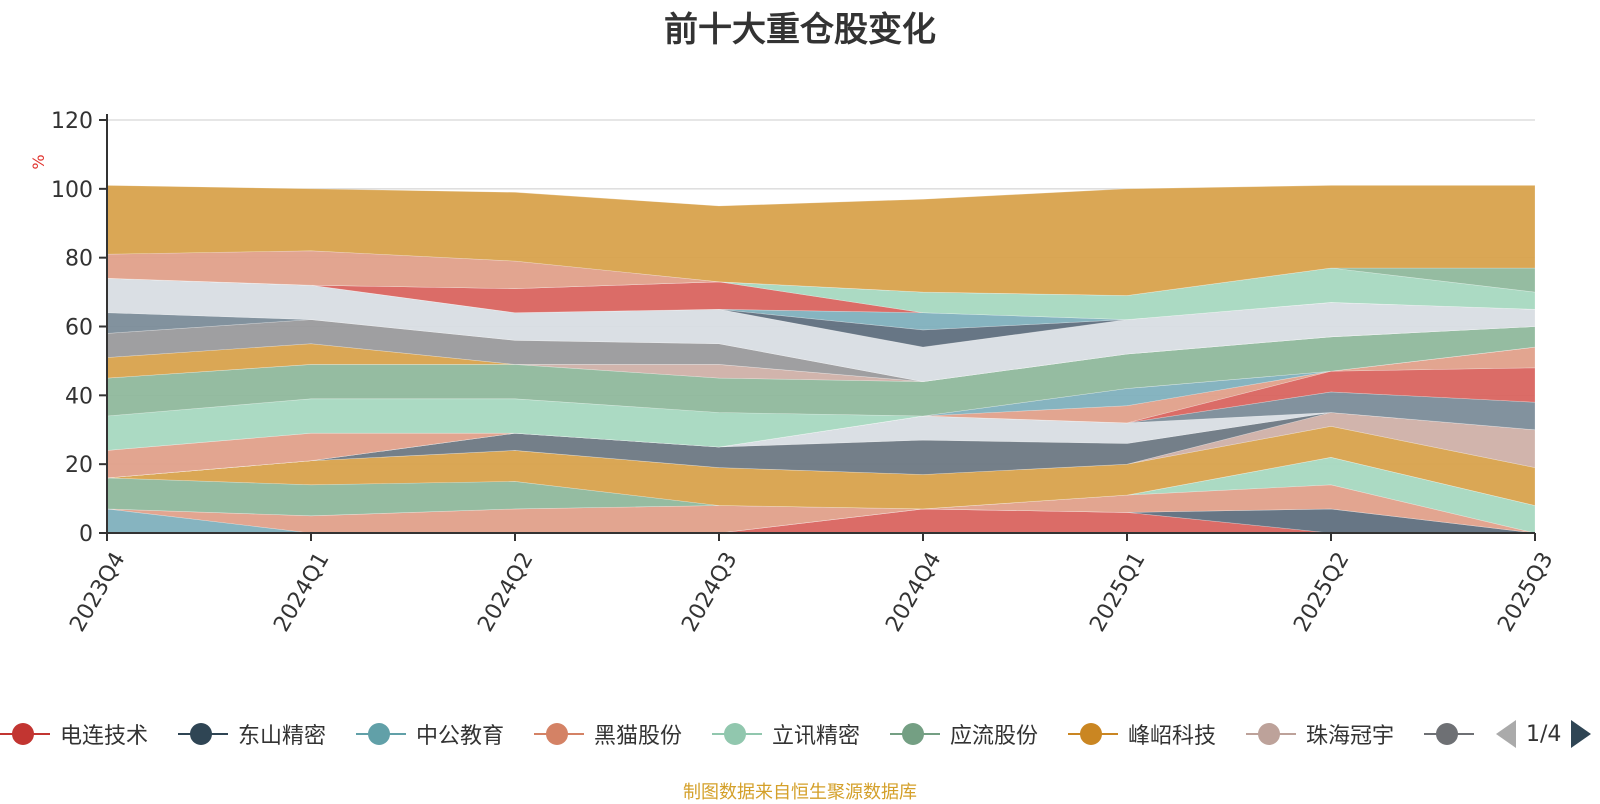  I want to click on x-tick-label: 2025Q2, so click(1321, 592).